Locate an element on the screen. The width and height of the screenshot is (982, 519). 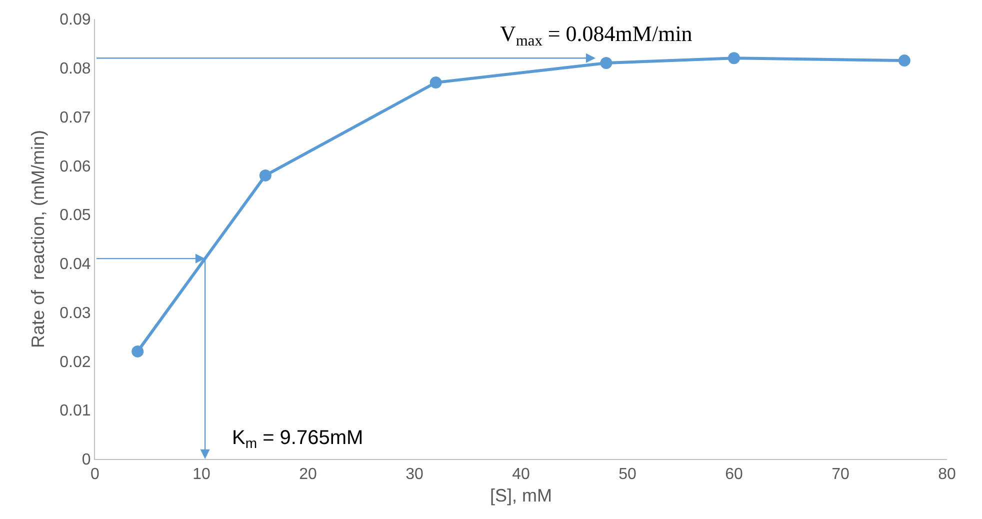
y-tick-label: 0.03 is located at coordinates (75, 313).